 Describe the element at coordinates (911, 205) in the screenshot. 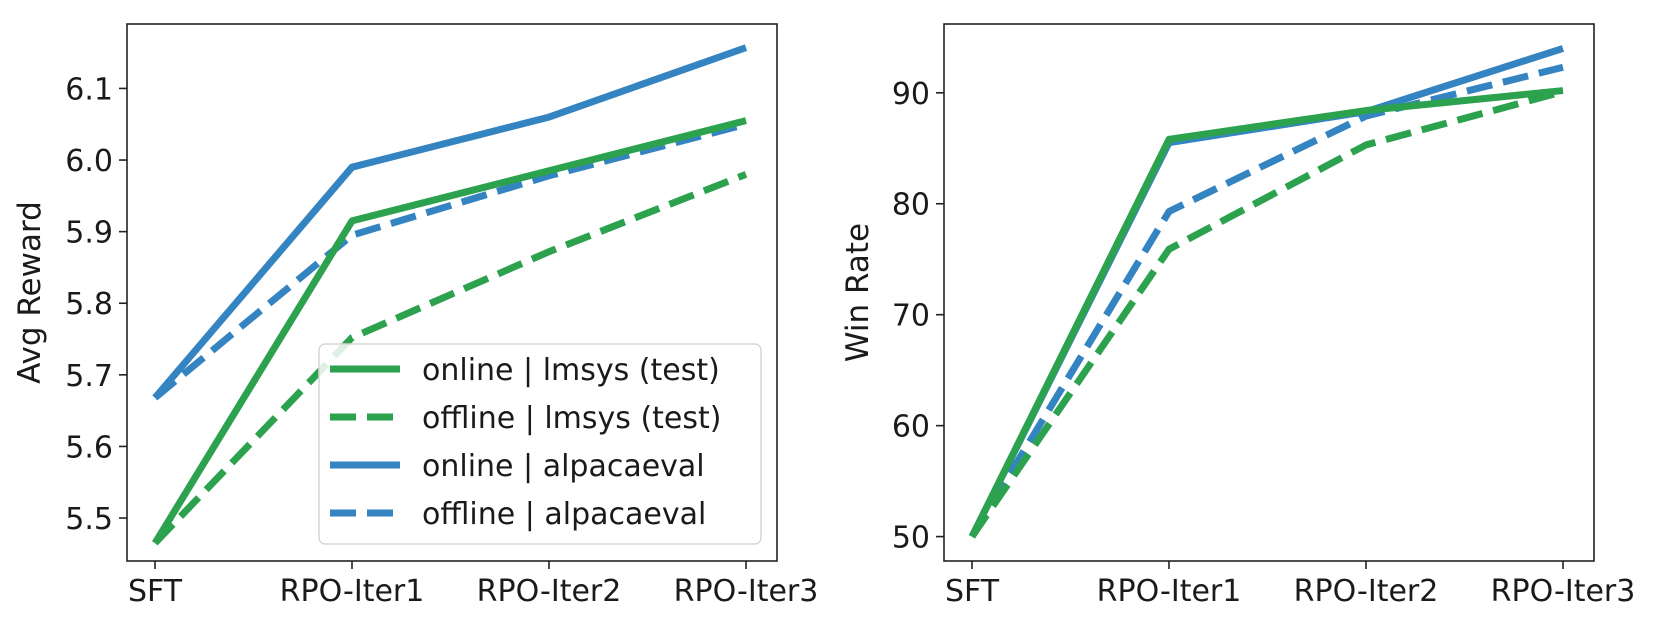

I see `y-tick-label: 80` at that location.